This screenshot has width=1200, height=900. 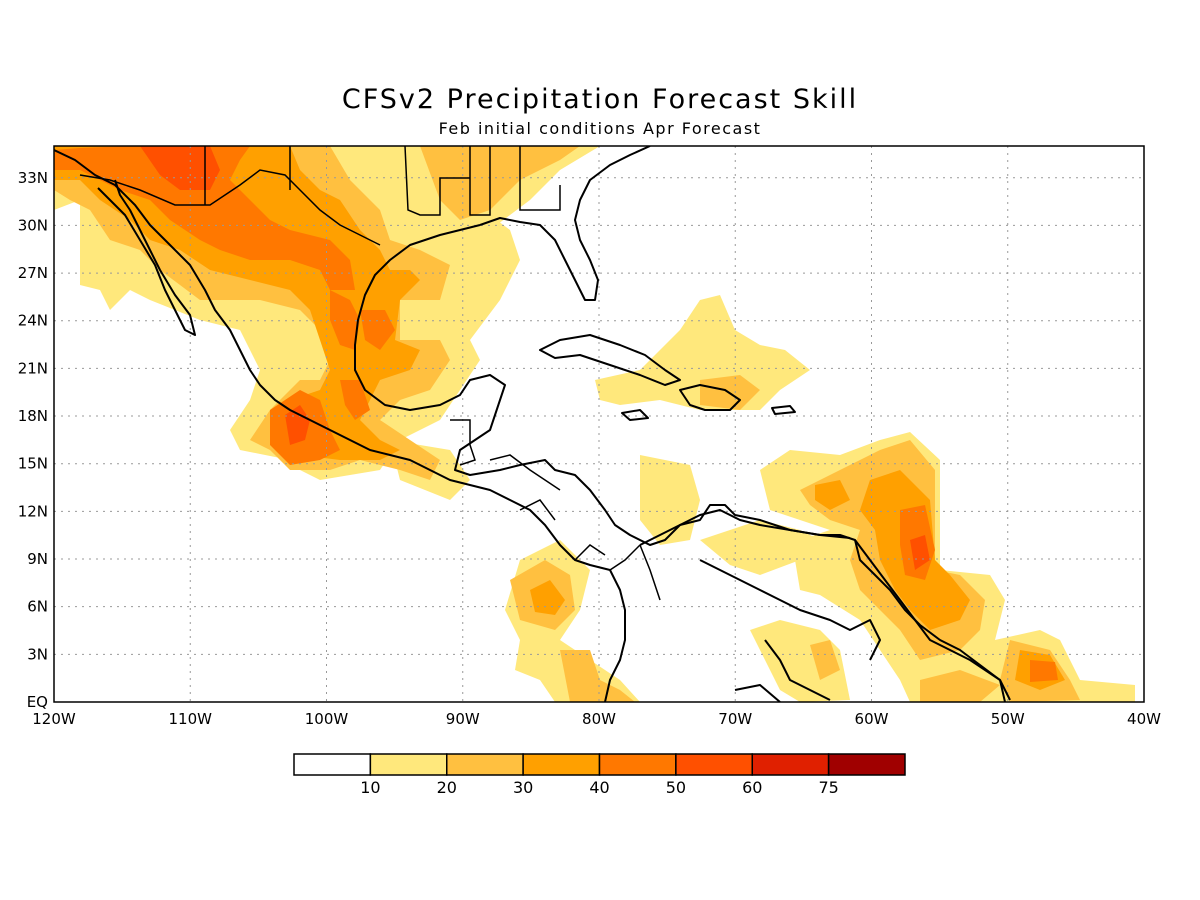 What do you see at coordinates (447, 787) in the screenshot?
I see `legend-label: 20` at bounding box center [447, 787].